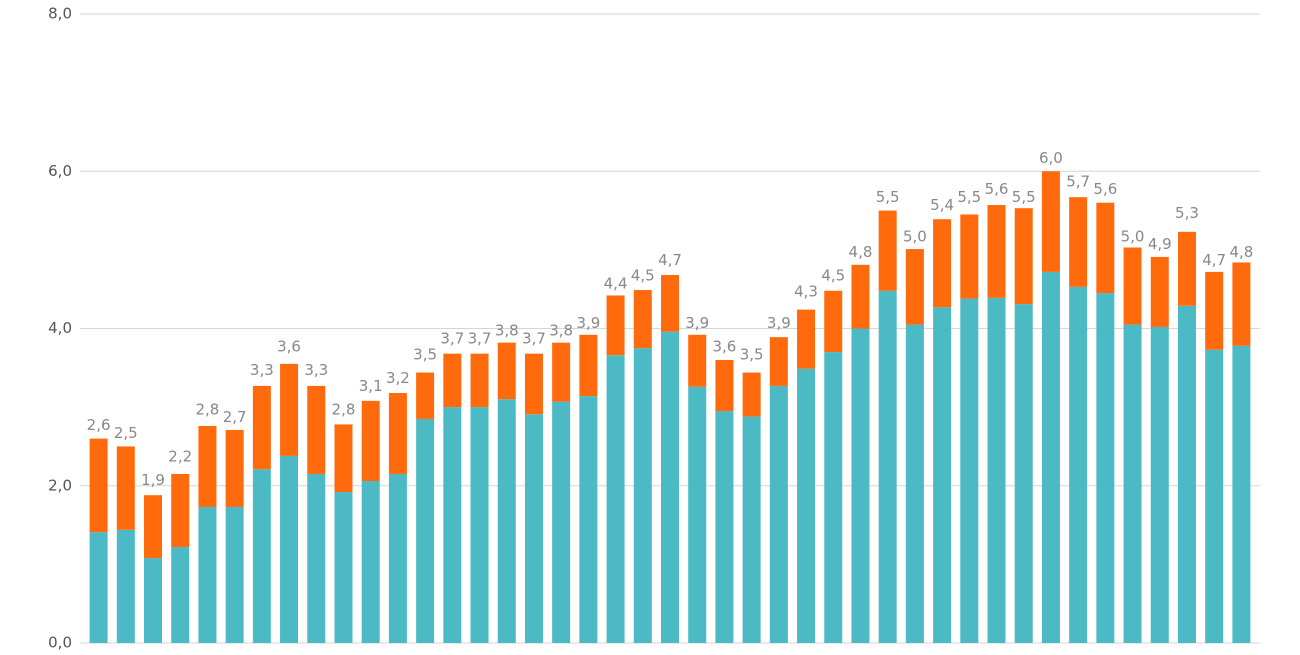 The width and height of the screenshot is (1300, 655). What do you see at coordinates (616, 284) in the screenshot?
I see `total-label: 4,4` at bounding box center [616, 284].